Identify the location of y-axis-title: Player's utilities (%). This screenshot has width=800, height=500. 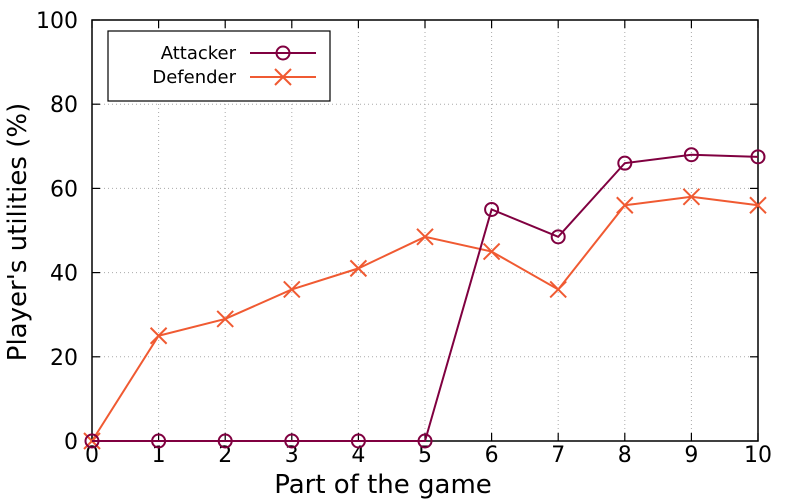
(18, 232).